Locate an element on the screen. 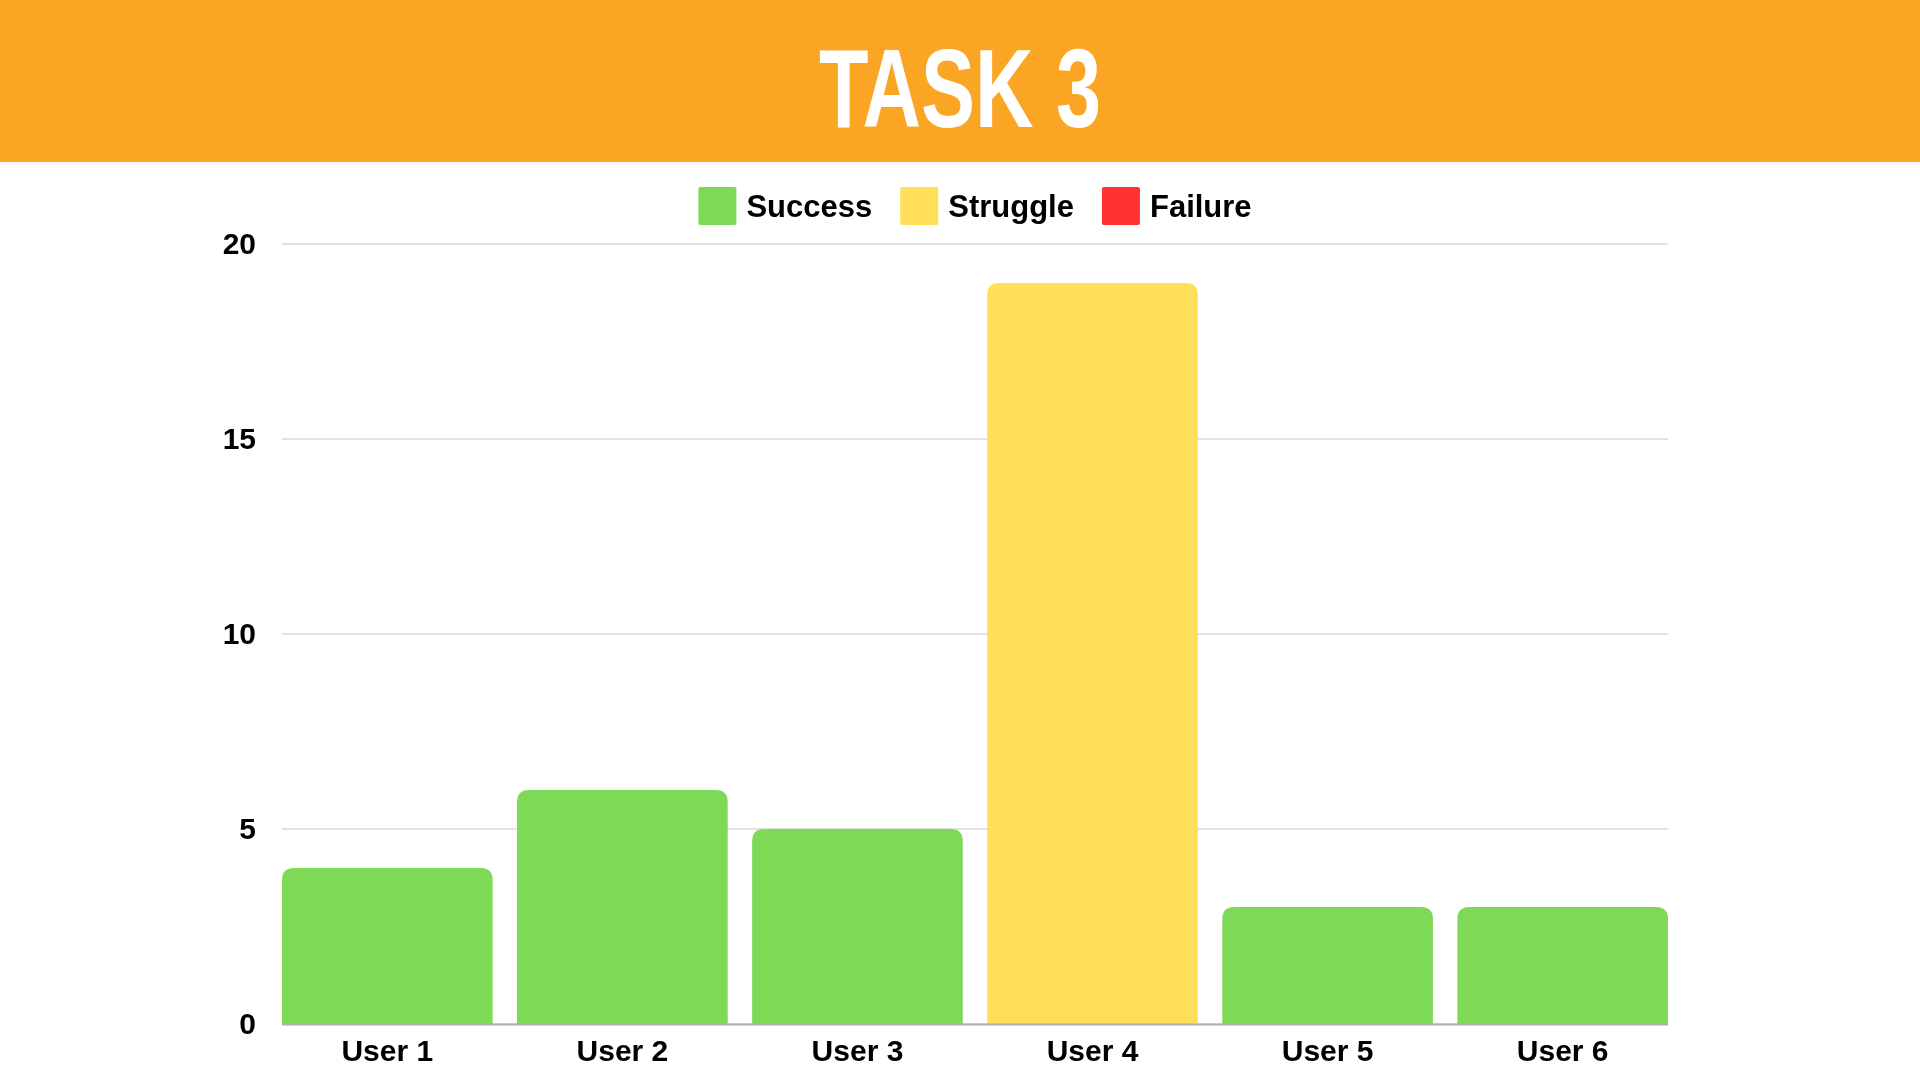  x-tick-label: User 2 is located at coordinates (622, 1051).